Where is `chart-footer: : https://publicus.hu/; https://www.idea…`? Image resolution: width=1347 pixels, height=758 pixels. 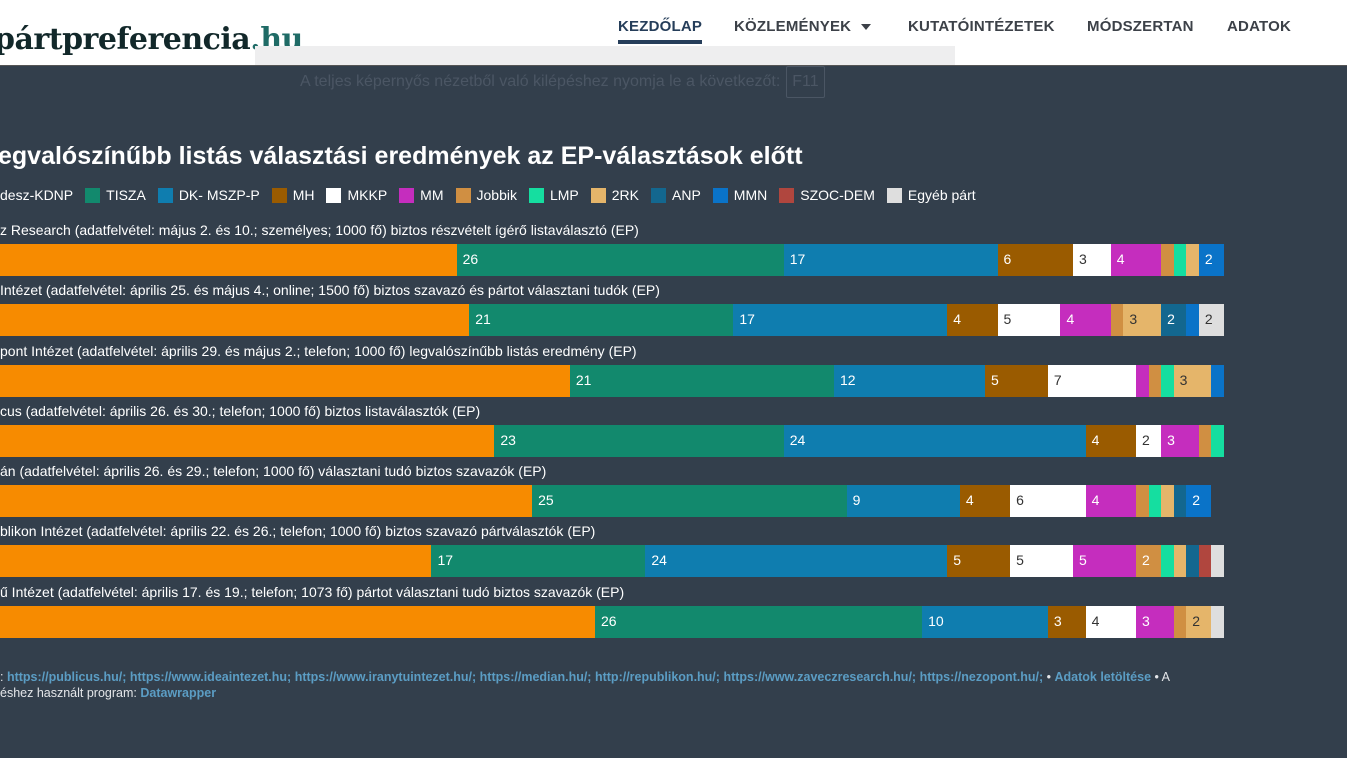
chart-footer: : https://publicus.hu/; https://www.idea… is located at coordinates (615, 685).